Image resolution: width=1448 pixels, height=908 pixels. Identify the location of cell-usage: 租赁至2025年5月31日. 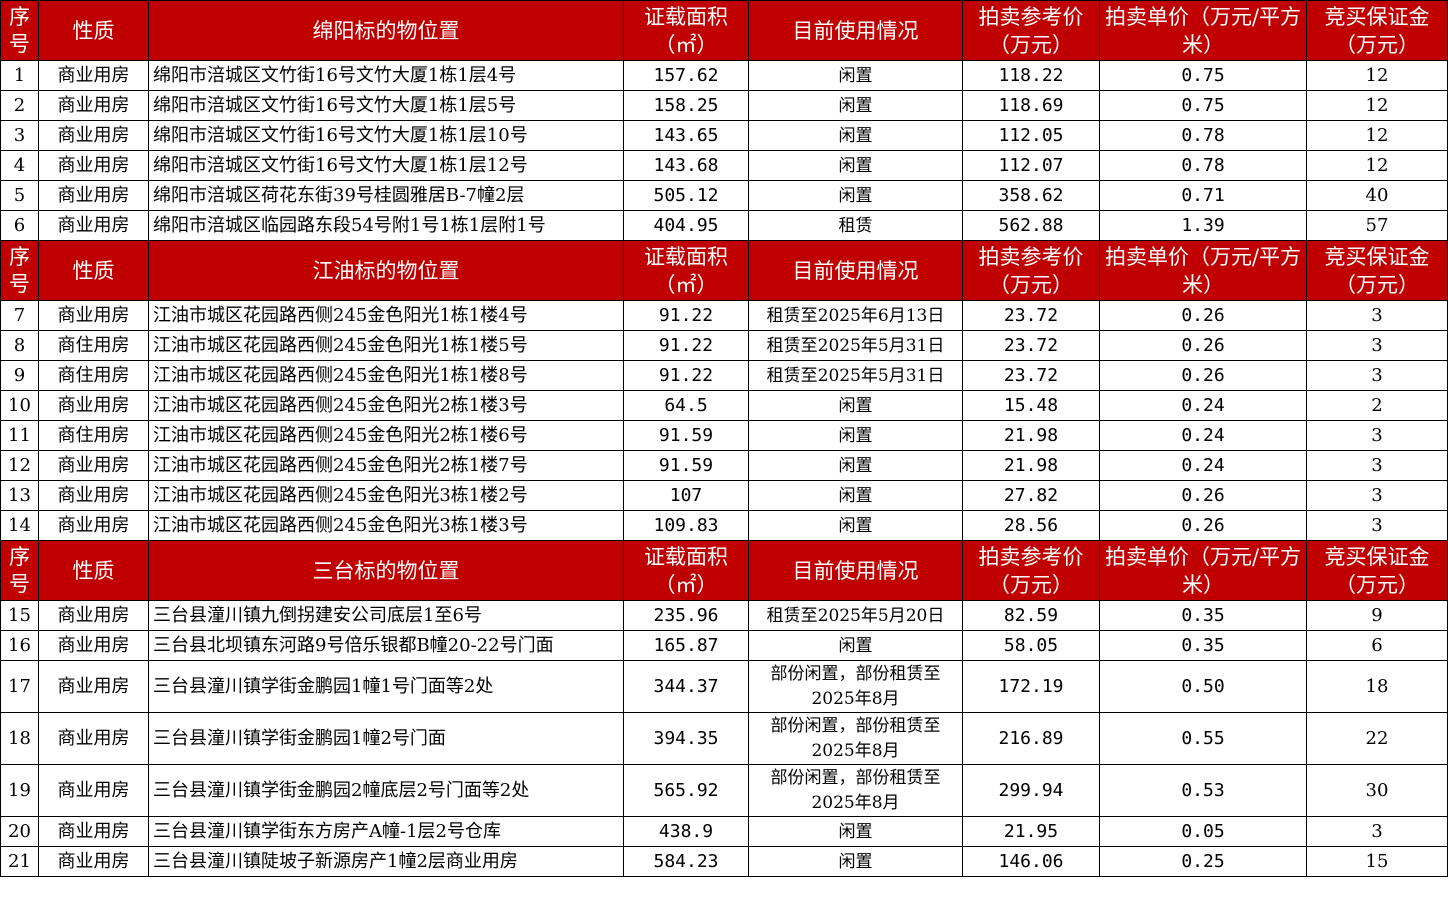
(855, 375).